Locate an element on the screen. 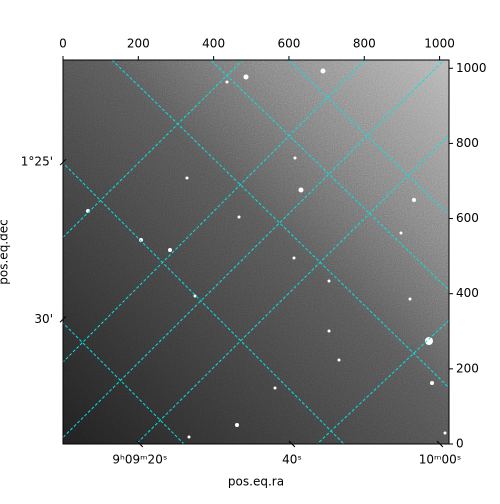 The width and height of the screenshot is (500, 504). top-tick-label: 1000 is located at coordinates (439, 44).